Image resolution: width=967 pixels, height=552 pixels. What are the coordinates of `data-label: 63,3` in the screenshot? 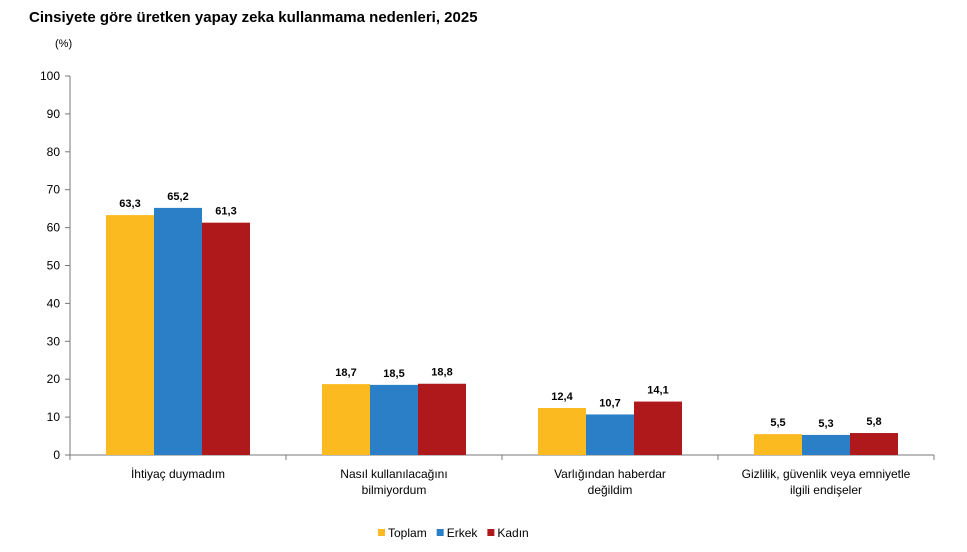 It's located at (129, 204).